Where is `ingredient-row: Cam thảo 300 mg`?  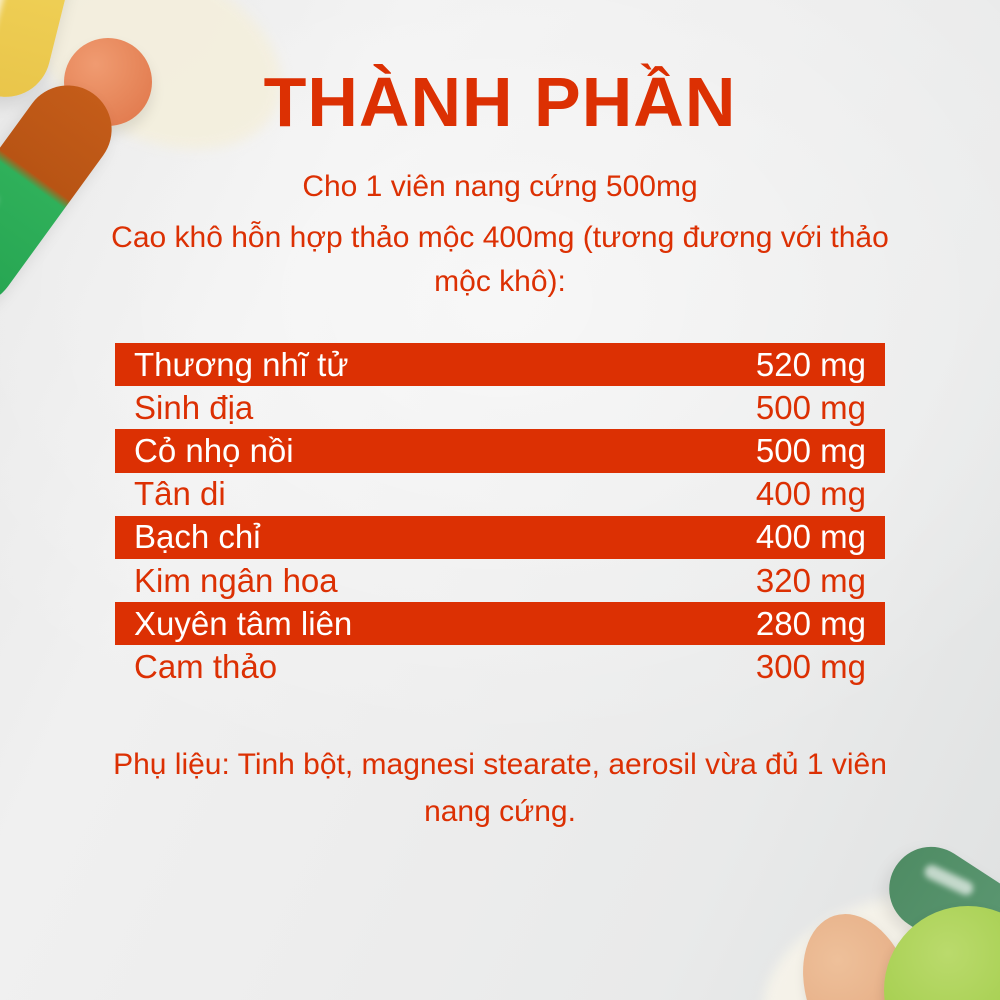 ingredient-row: Cam thảo 300 mg is located at coordinates (500, 666).